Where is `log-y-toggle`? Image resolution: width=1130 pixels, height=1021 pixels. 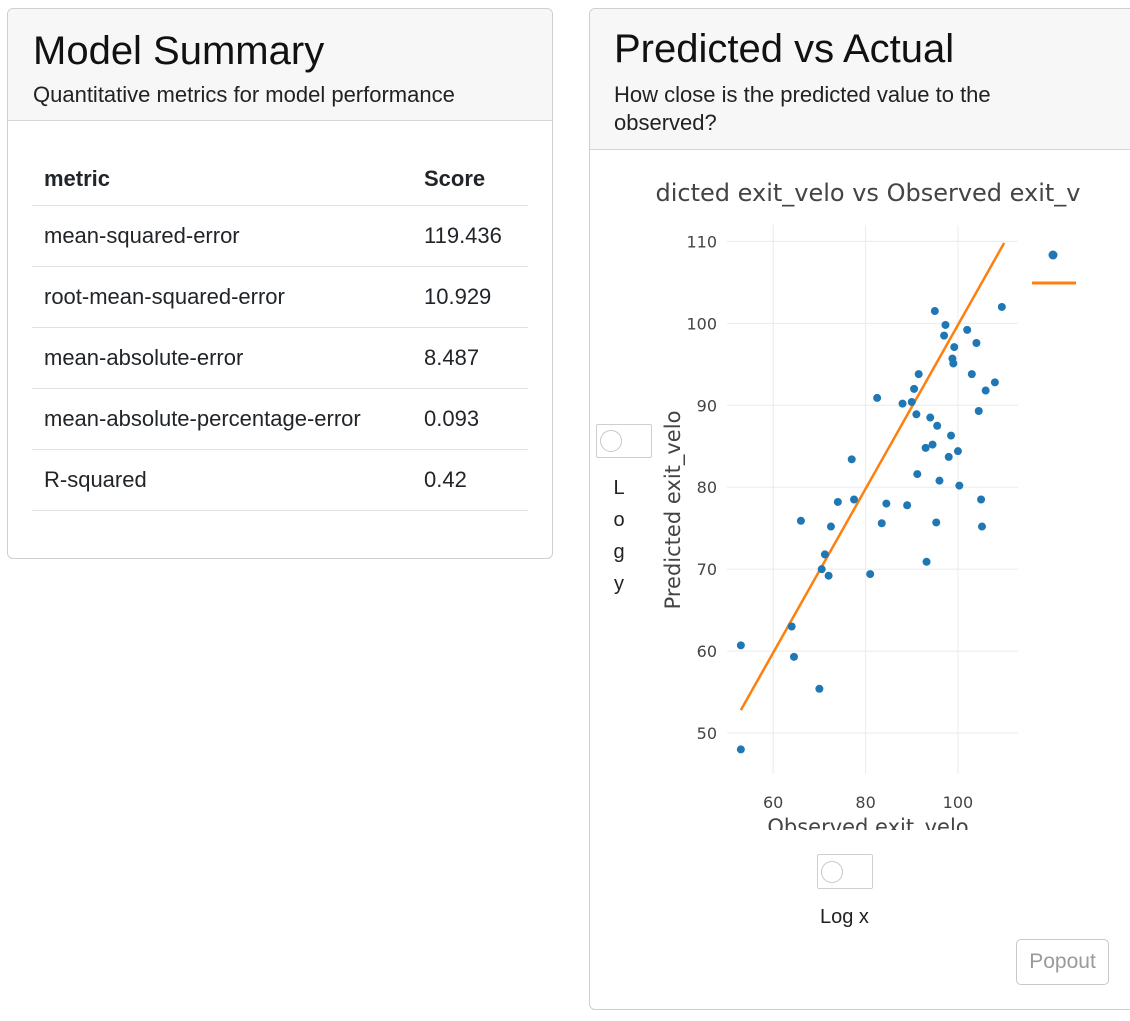 log-y-toggle is located at coordinates (624, 441).